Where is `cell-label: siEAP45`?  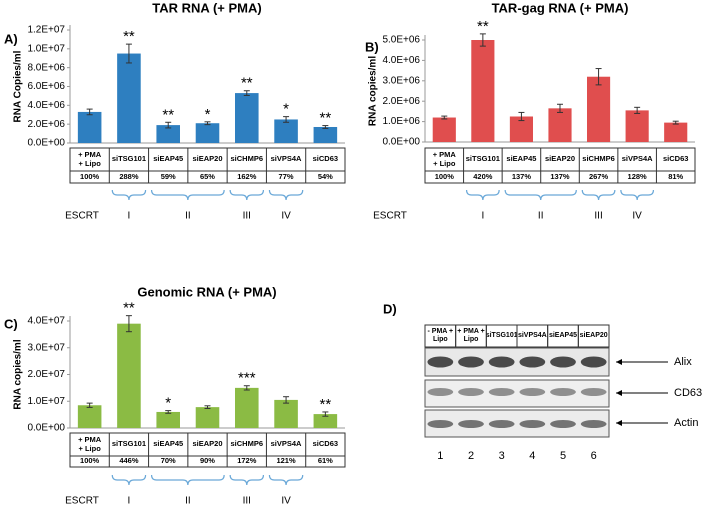
cell-label: siEAP45 is located at coordinates (168, 159).